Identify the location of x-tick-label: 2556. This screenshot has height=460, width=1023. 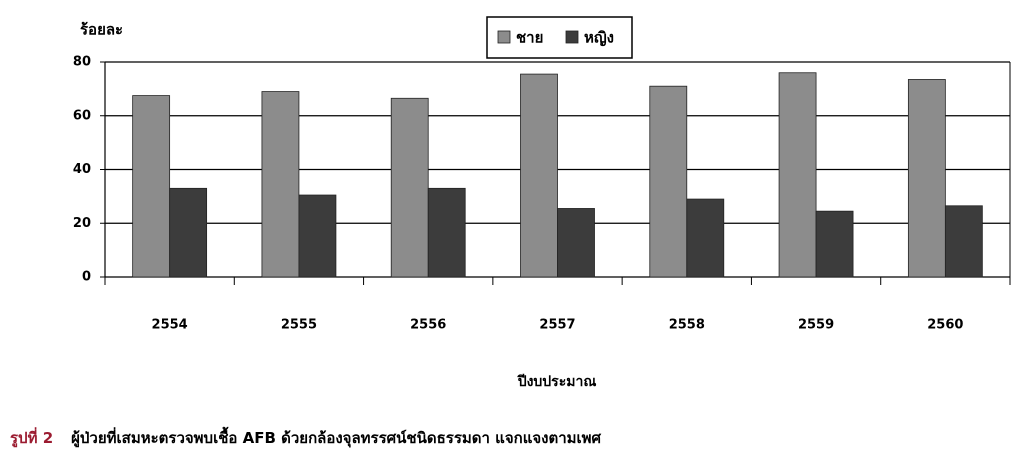
(428, 325).